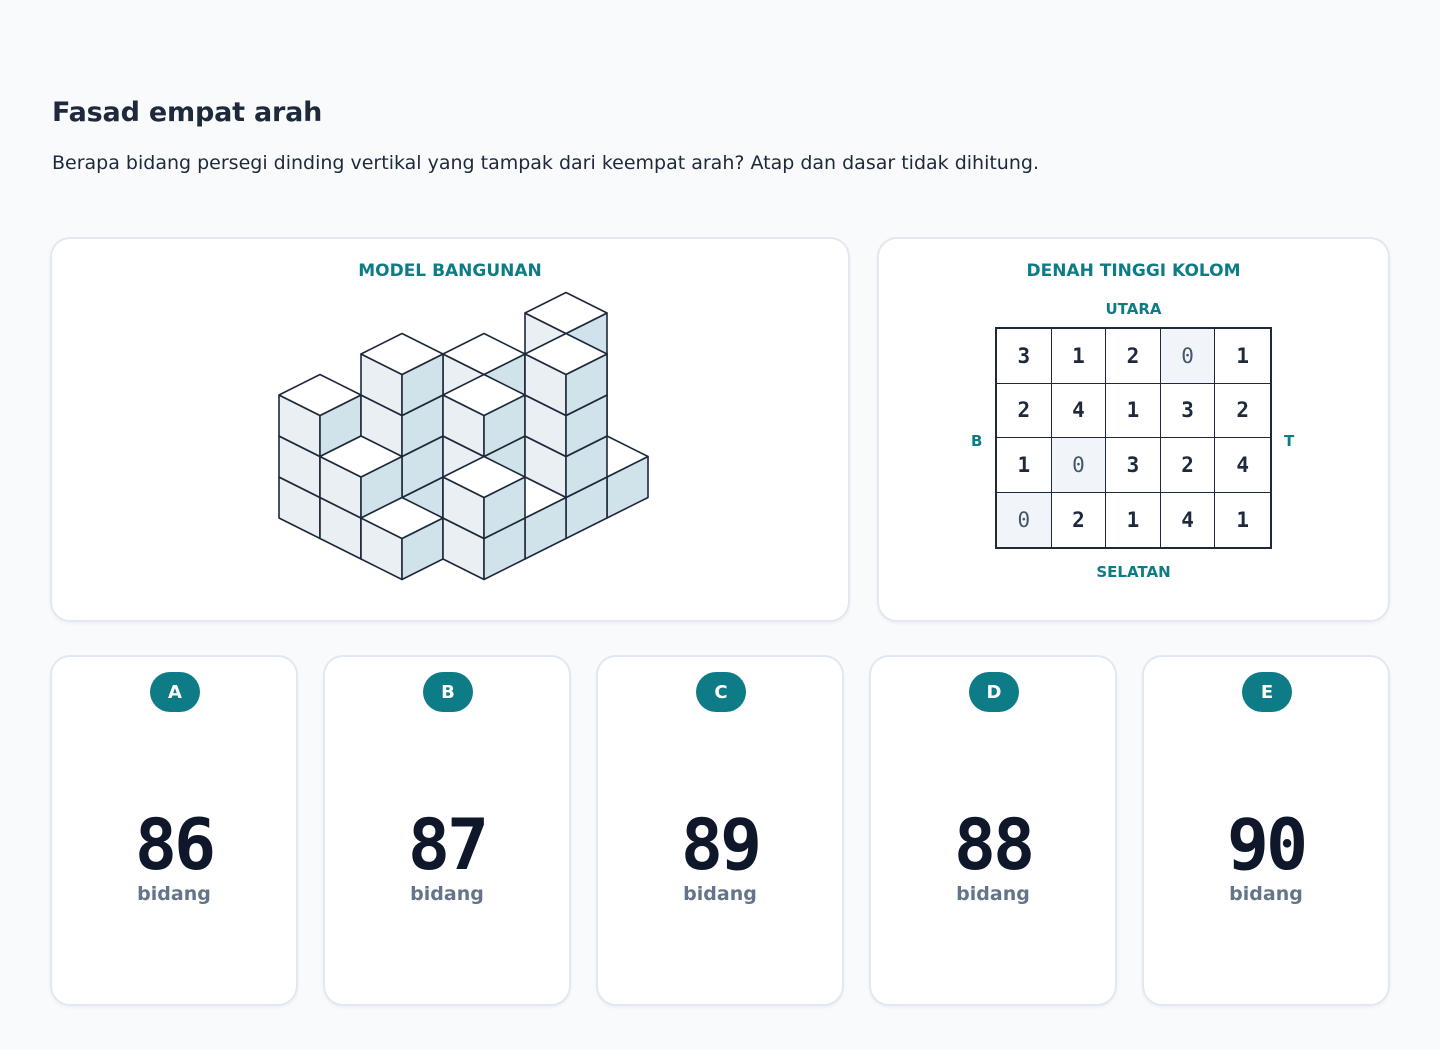 The image size is (1440, 1050). Describe the element at coordinates (175, 692) in the screenshot. I see `option-letter-badge: A` at that location.